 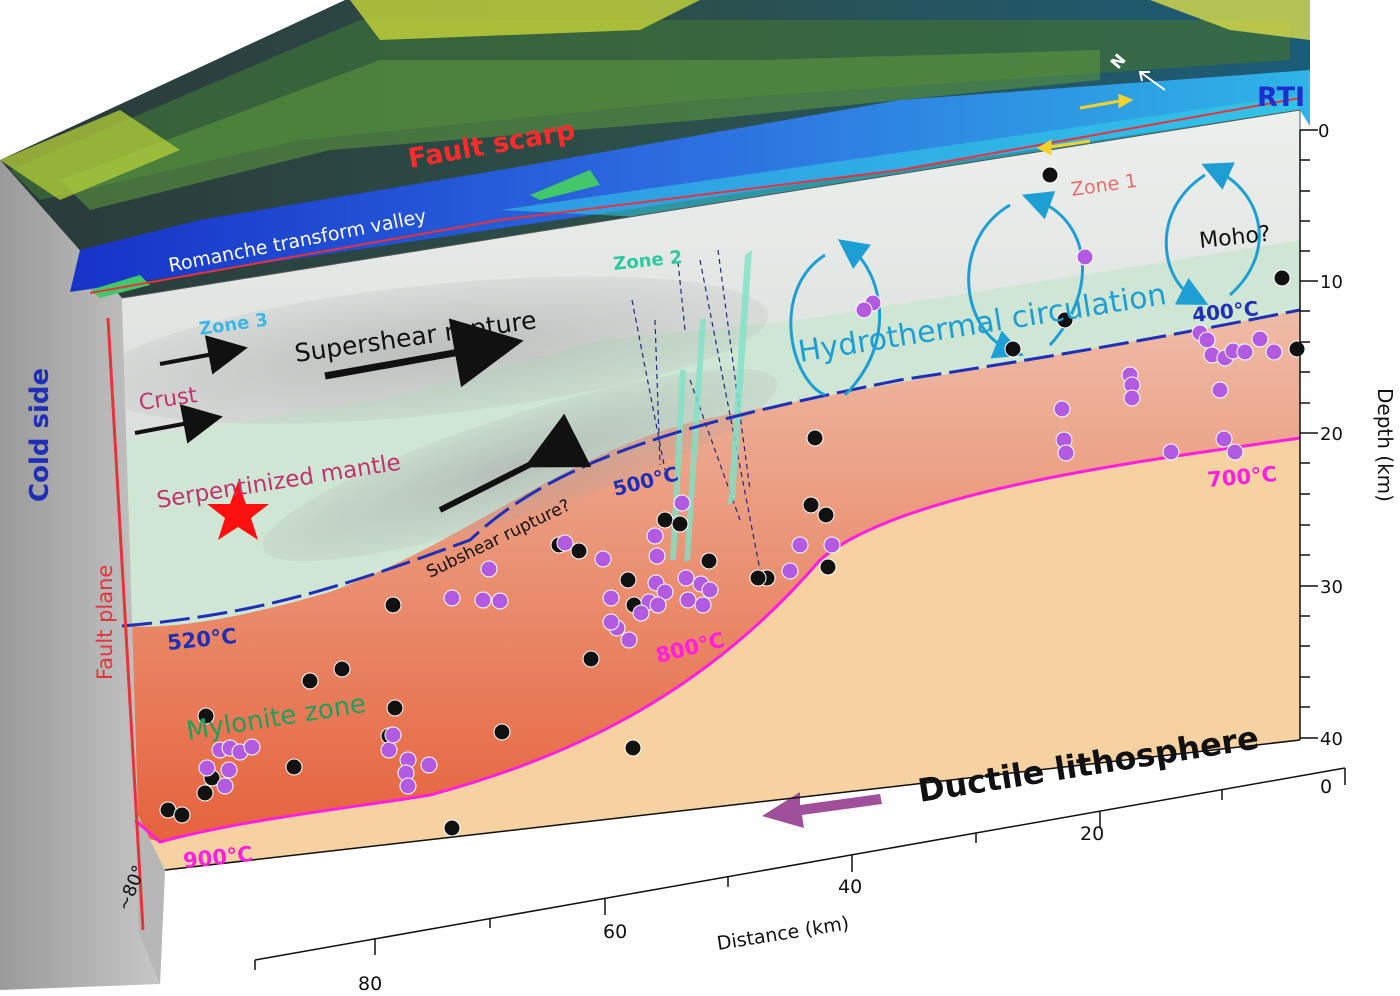 What do you see at coordinates (370, 982) in the screenshot?
I see `distance-tick-80: 80` at bounding box center [370, 982].